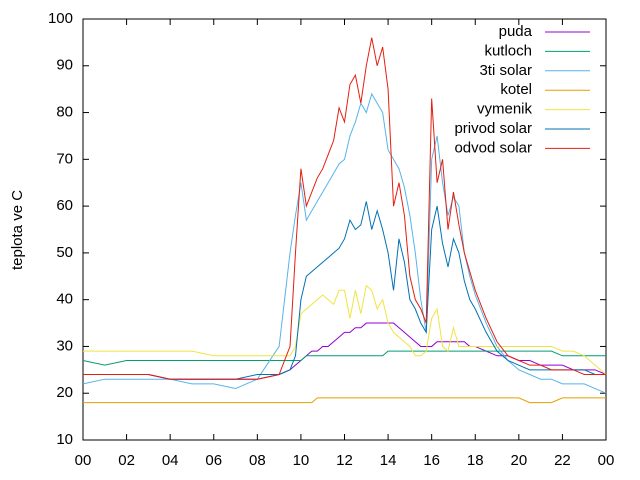 Image resolution: width=640 pixels, height=480 pixels. What do you see at coordinates (344, 460) in the screenshot?
I see `x-tick-label: 12` at bounding box center [344, 460].